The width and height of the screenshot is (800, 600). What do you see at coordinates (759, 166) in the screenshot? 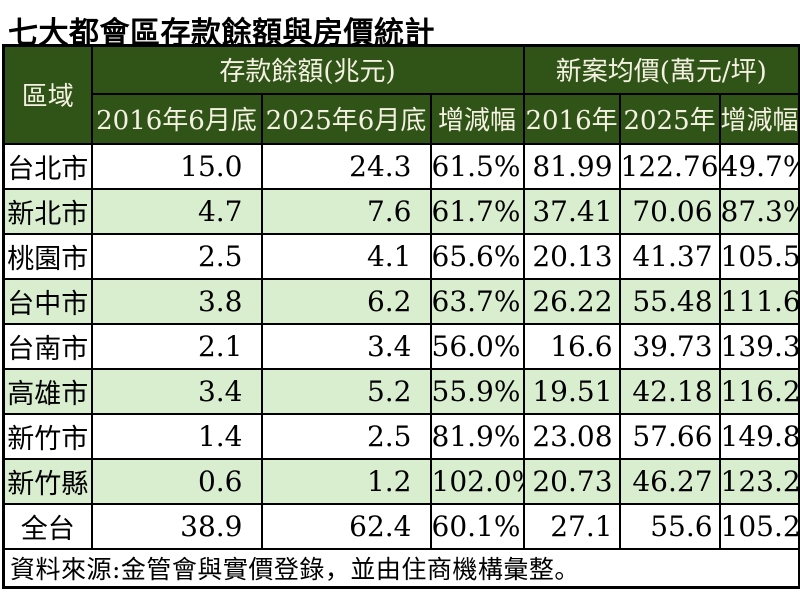
I see `price-change-cell: 49.7%` at bounding box center [759, 166].